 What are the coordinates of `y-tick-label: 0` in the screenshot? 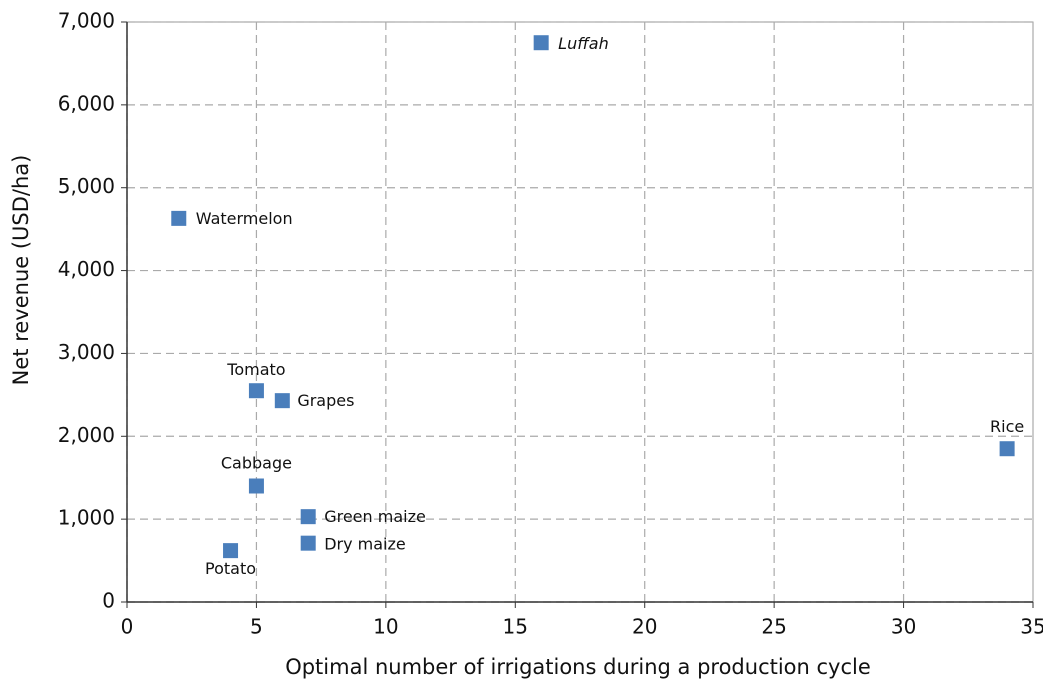 It's located at (108, 601).